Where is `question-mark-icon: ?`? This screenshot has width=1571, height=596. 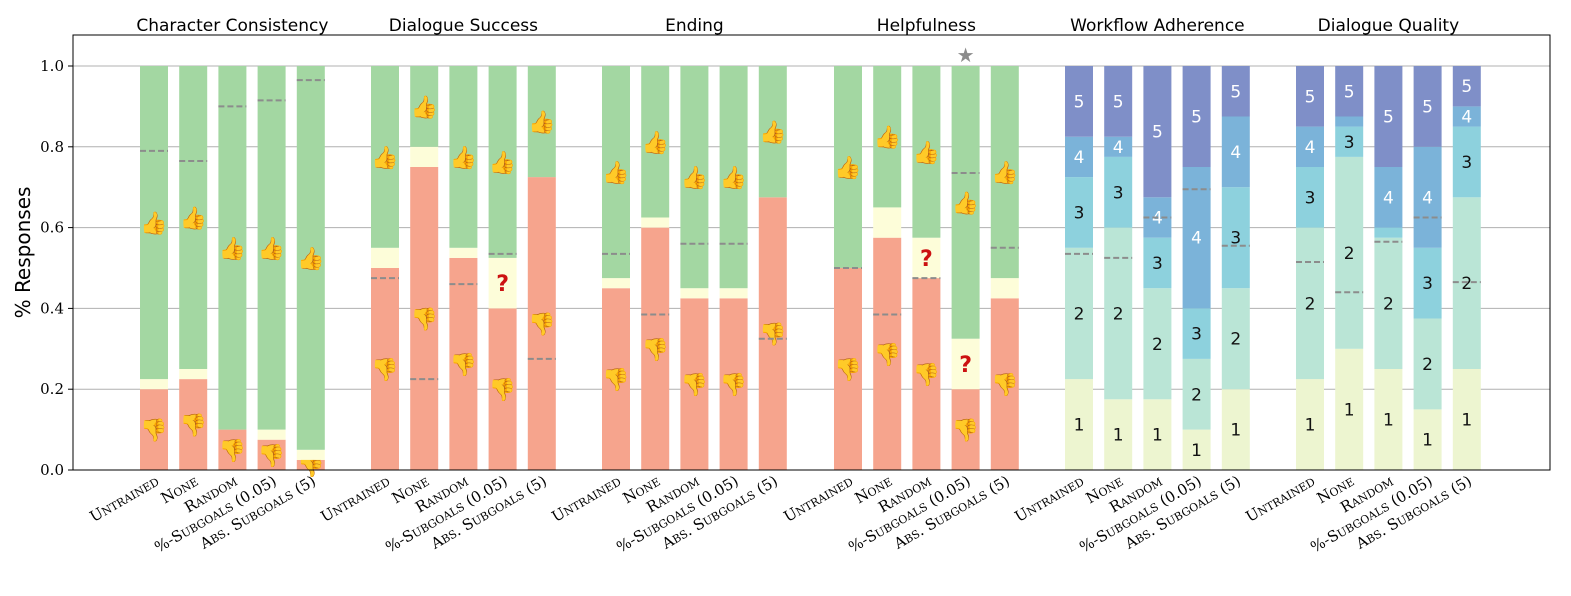
question-mark-icon: ? is located at coordinates (965, 365).